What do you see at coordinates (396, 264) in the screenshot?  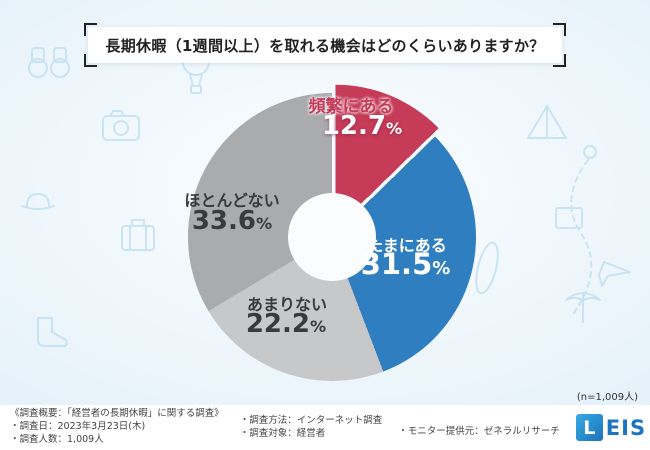 I see `slice-value-number: 31.5` at bounding box center [396, 264].